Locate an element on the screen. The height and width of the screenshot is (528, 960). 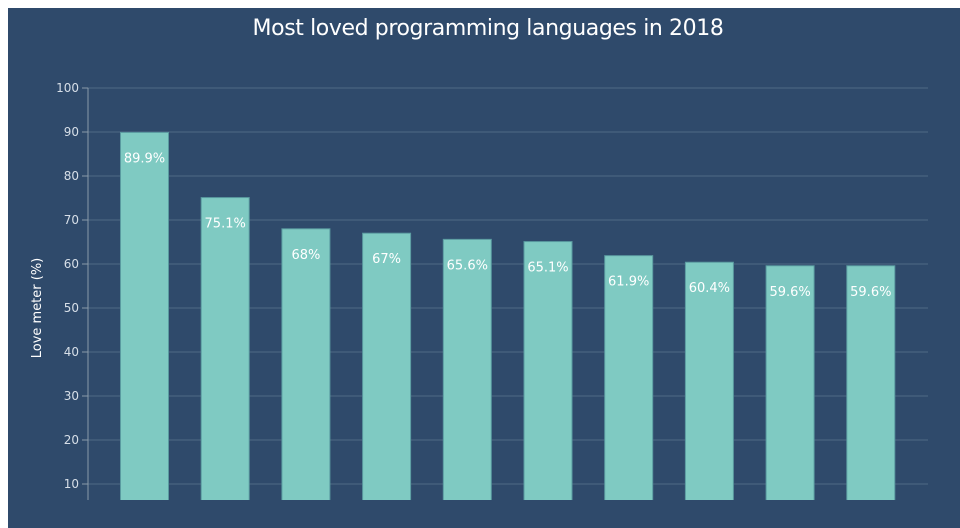
bar-value-label: 89.9% is located at coordinates (144, 158).